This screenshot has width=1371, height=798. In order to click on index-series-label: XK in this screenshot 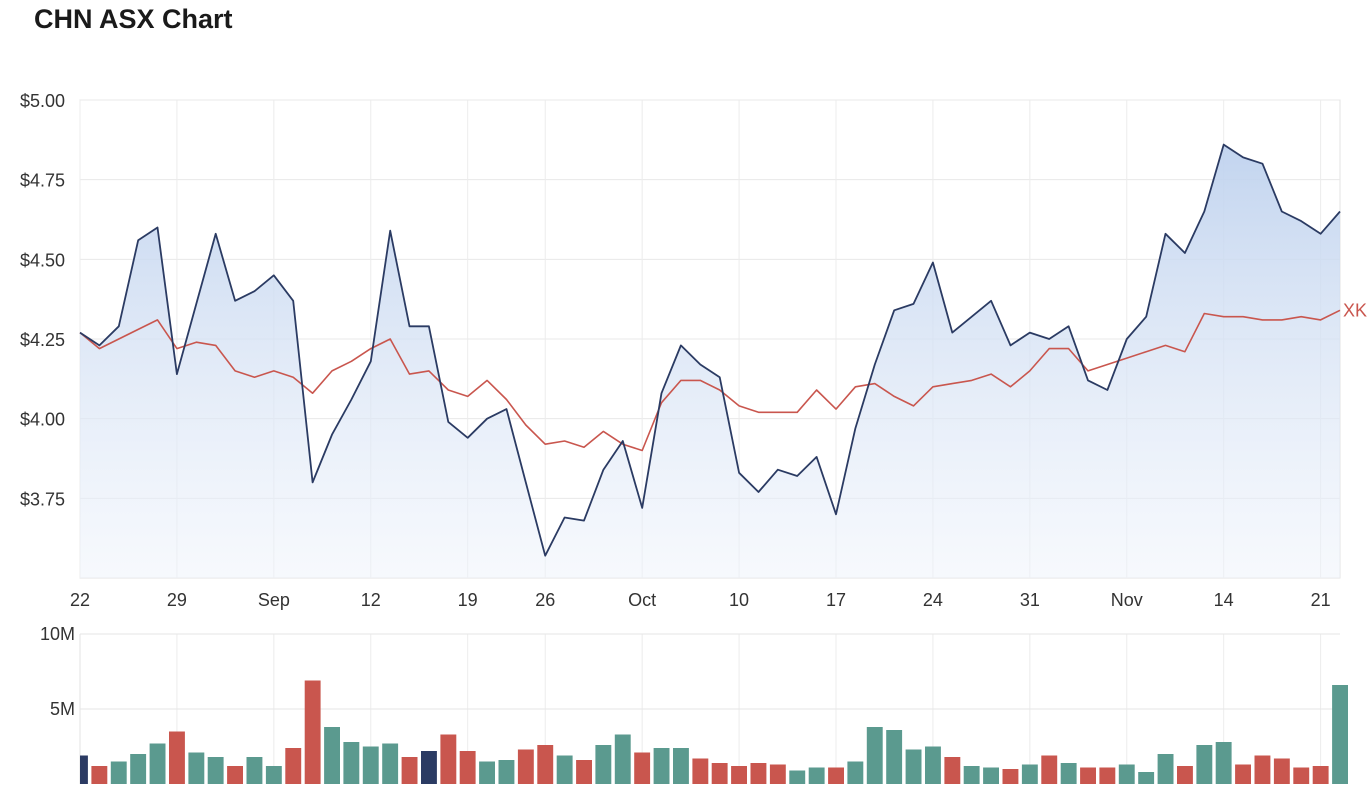, I will do `click(1355, 310)`.